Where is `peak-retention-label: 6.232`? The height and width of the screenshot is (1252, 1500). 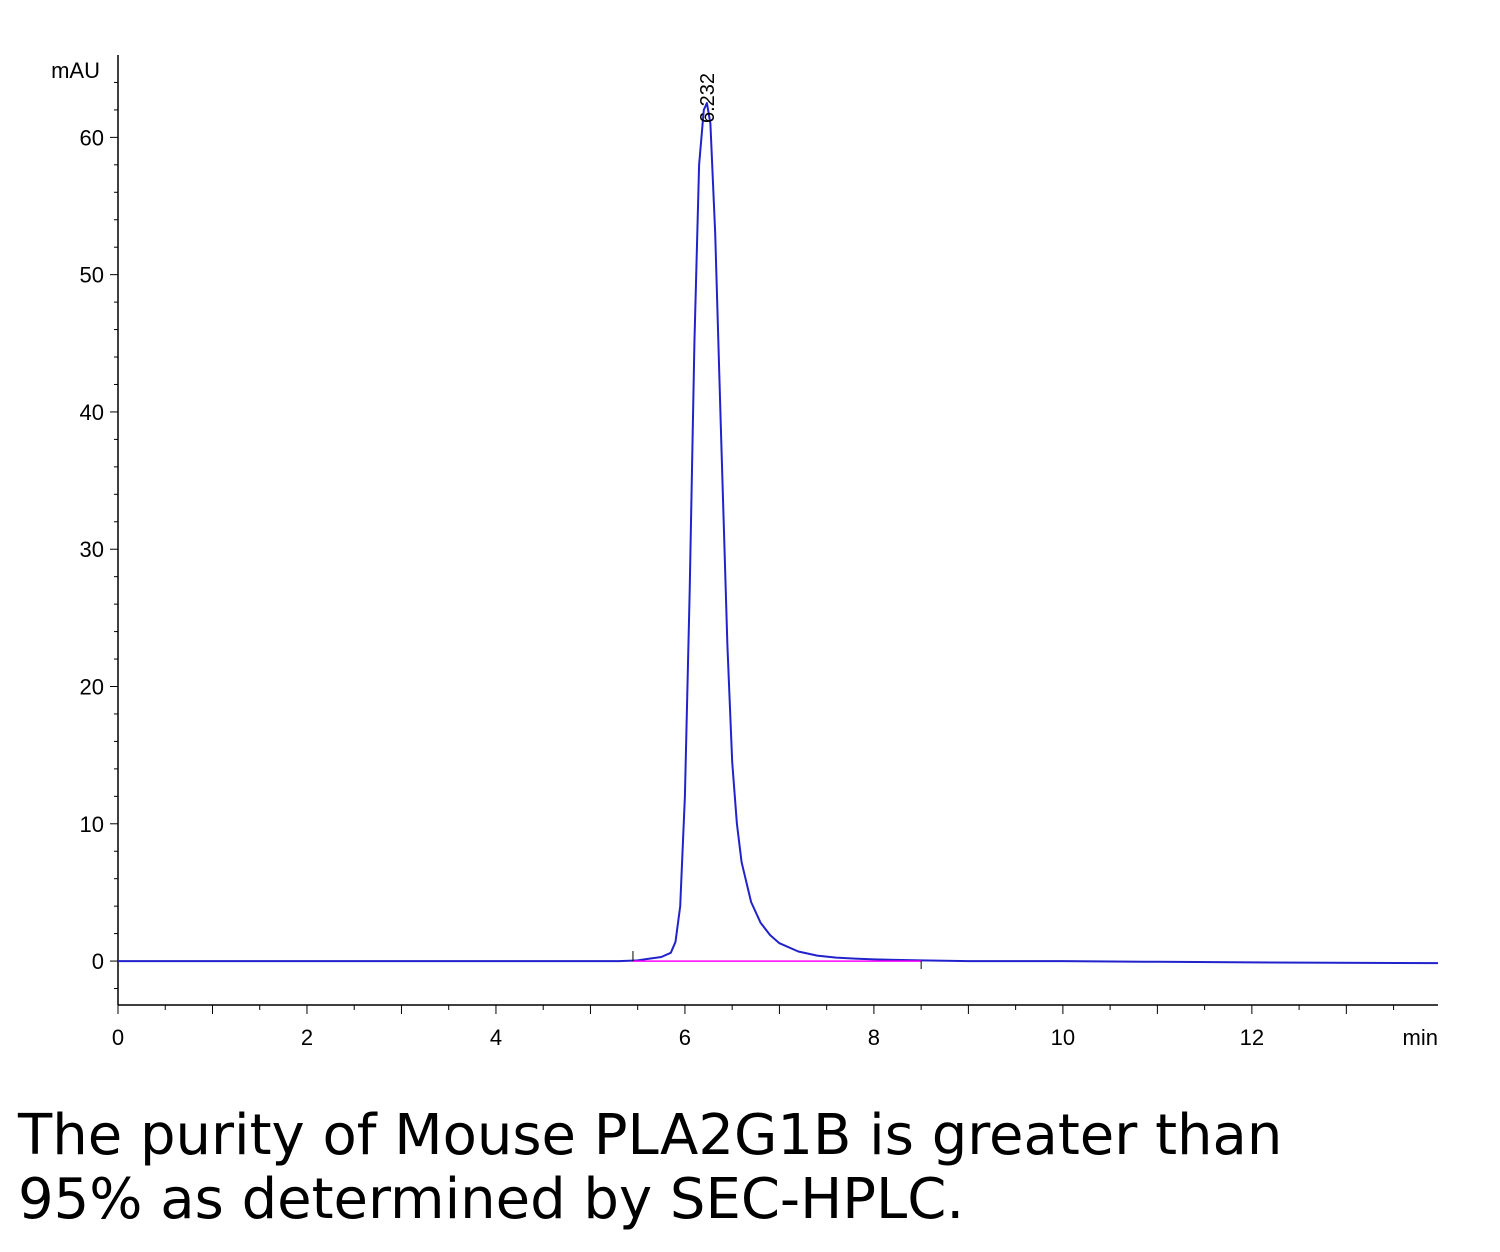
peak-retention-label: 6.232 is located at coordinates (708, 98).